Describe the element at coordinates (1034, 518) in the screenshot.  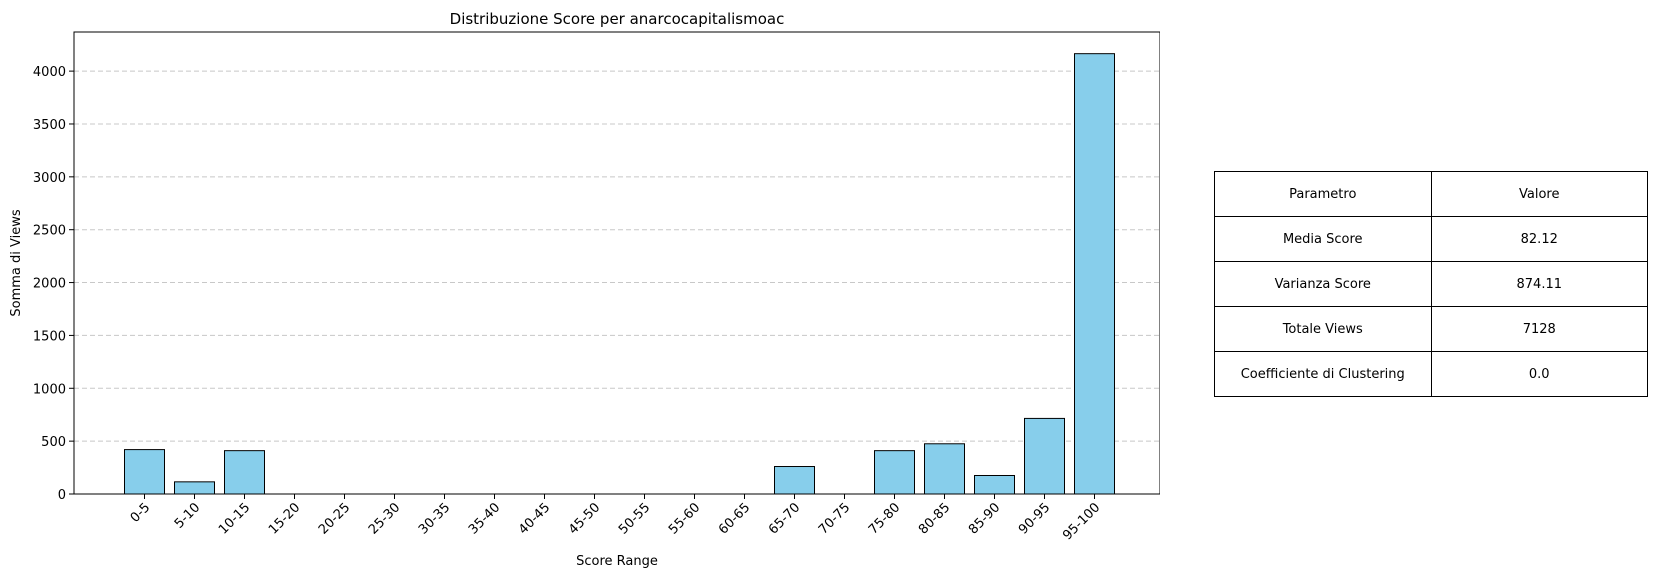
I see `x-tick-label: 90-95` at that location.